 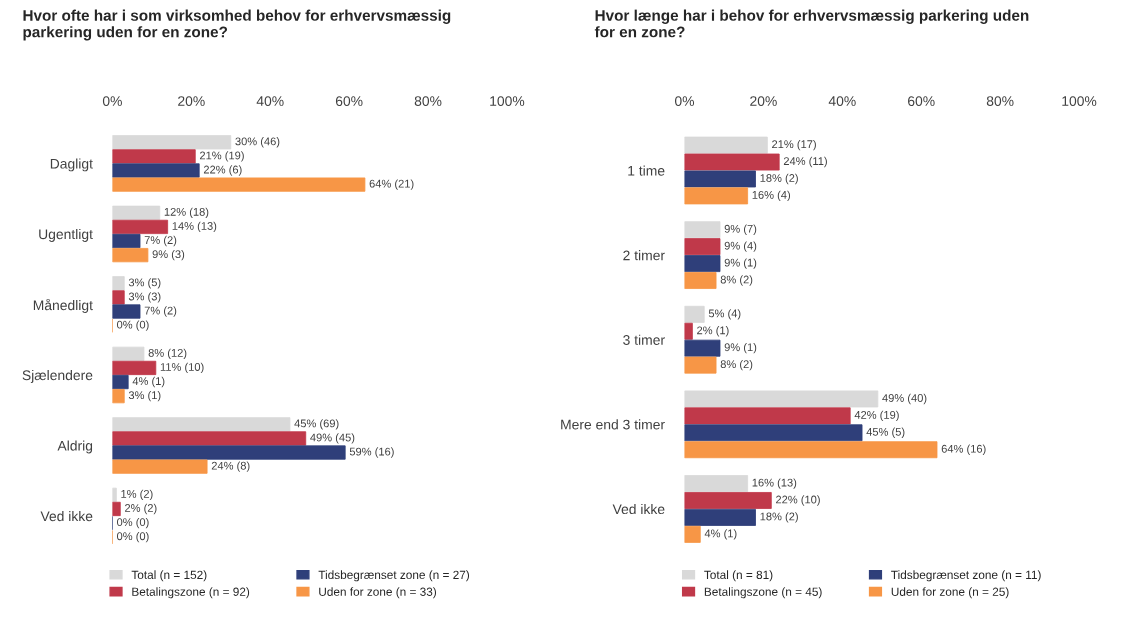 What do you see at coordinates (237, 25) in the screenshot?
I see `chart-title: Hvor ofte har i som virksomhed behov for erhvervsmæssig parkering uden for en zone?` at bounding box center [237, 25].